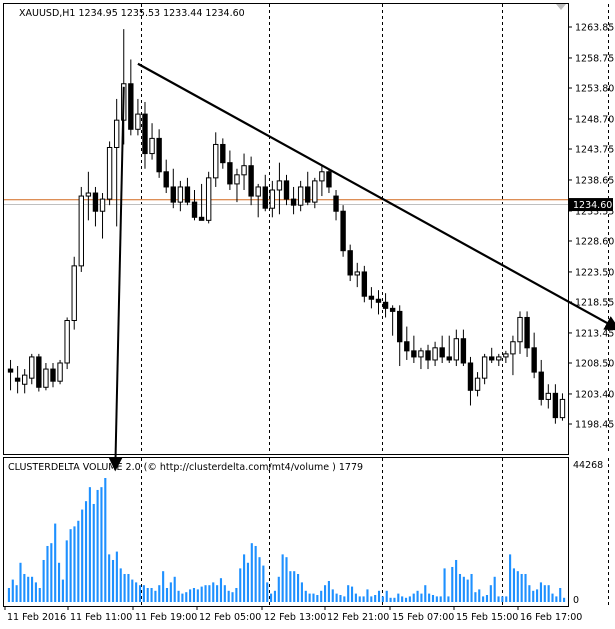  What do you see at coordinates (594, 363) in the screenshot?
I see `price-tick-label: 1208.50` at bounding box center [594, 363].